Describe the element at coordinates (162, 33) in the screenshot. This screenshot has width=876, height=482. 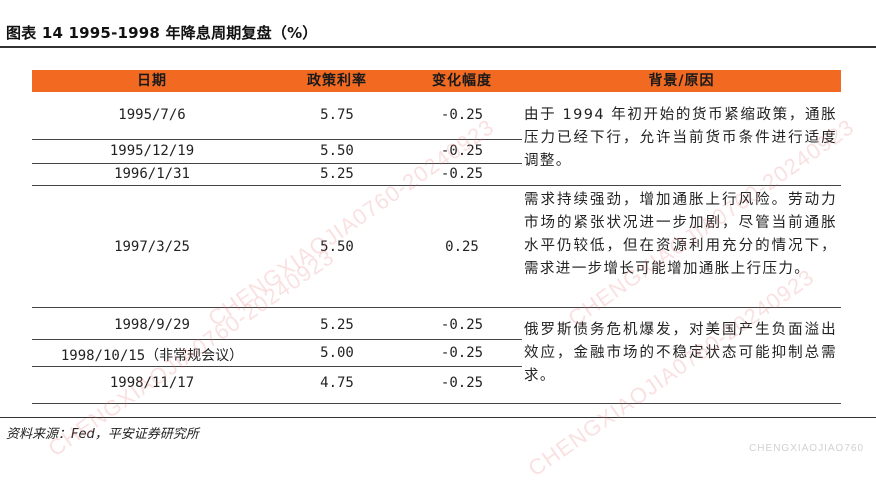
I see `figure-title: 图表 14 1995-1998 年降息周期复盘（%）` at that location.